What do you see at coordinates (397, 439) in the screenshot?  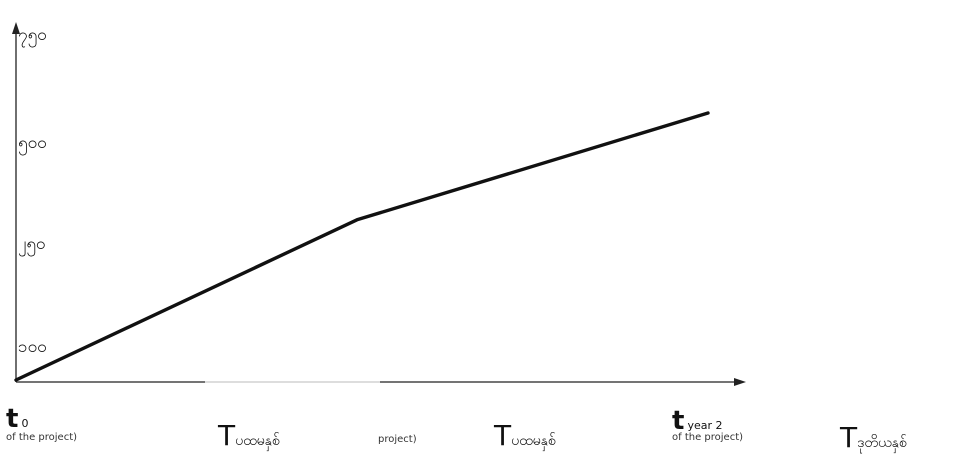 I see `x-marker-mid-note: project)` at bounding box center [397, 439].